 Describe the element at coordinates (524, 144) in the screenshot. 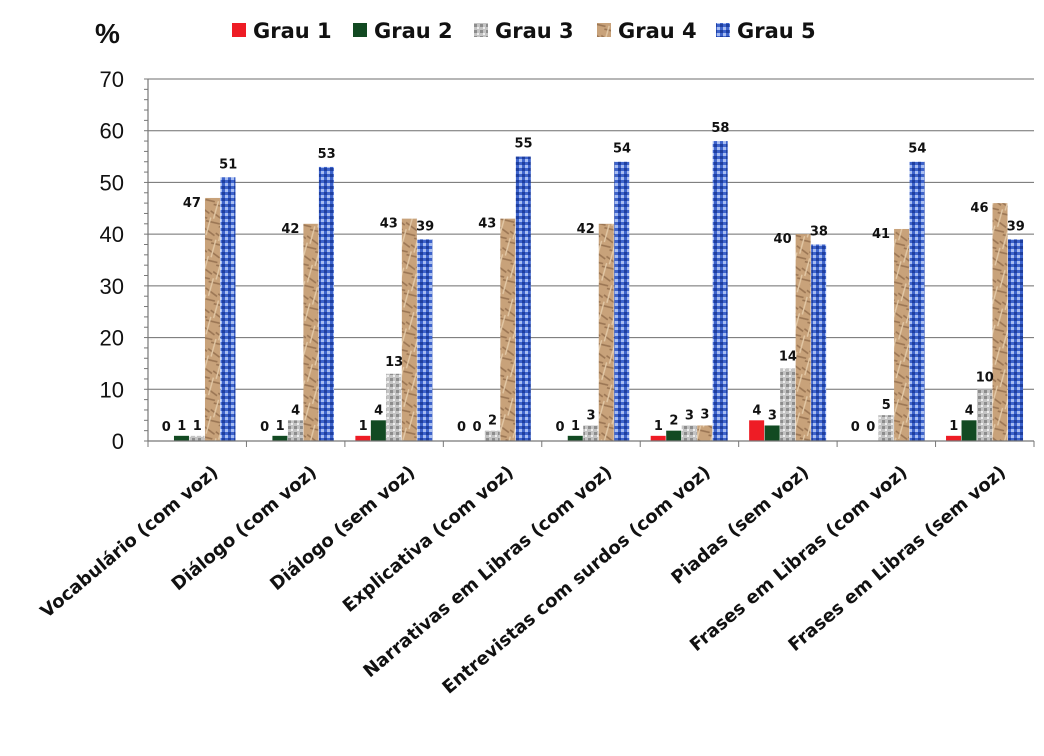

I see `data-label: 55` at that location.